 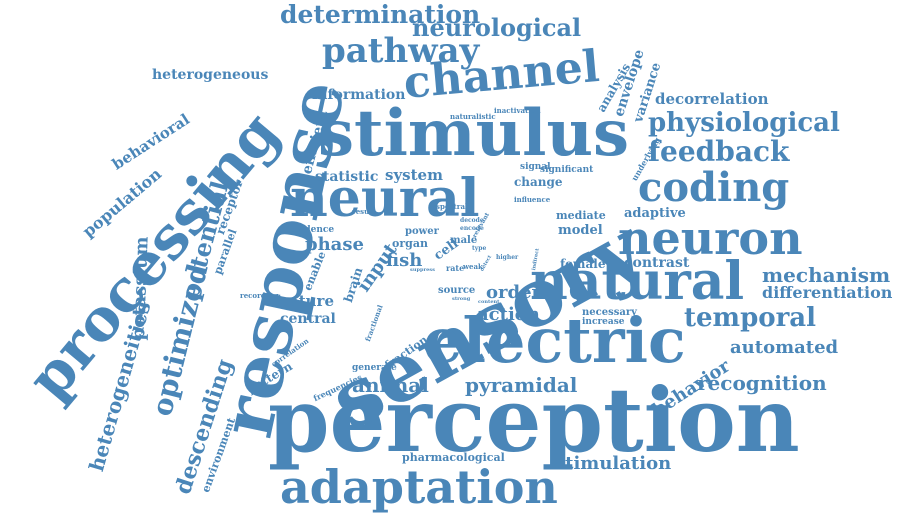 I want to click on word-result: result, so click(x=364, y=211).